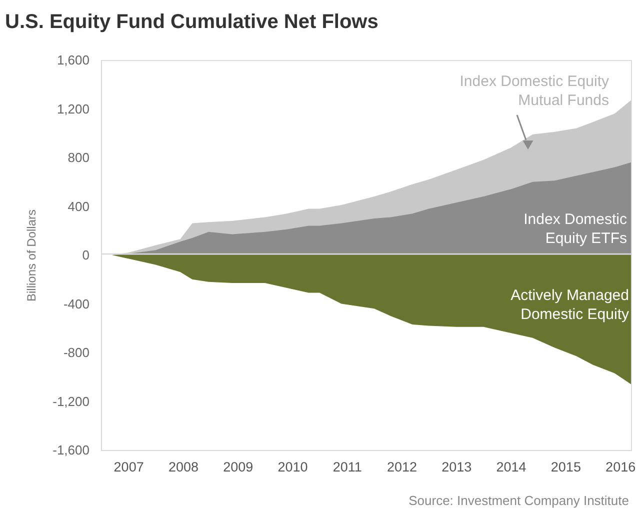 The height and width of the screenshot is (509, 644). What do you see at coordinates (71, 450) in the screenshot?
I see `y-tick-label: -1,600` at bounding box center [71, 450].